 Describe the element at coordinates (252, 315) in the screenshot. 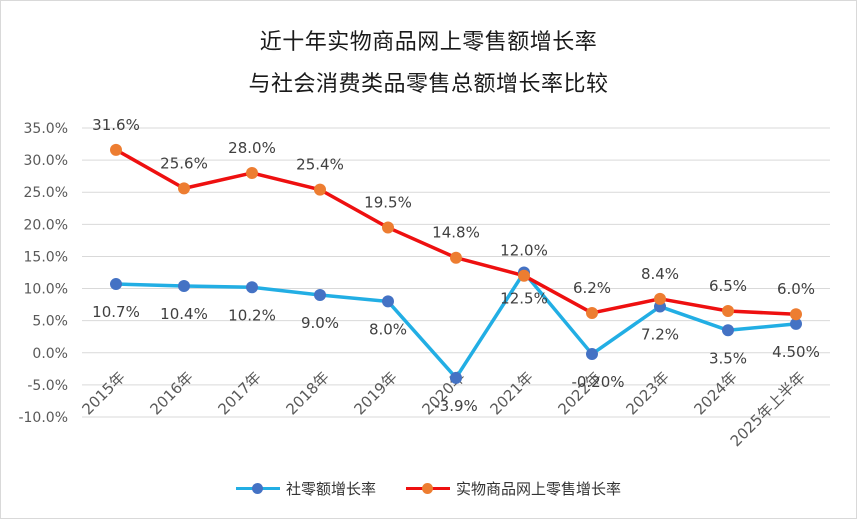

I see `retail-growth-data-label: 10.2%` at that location.